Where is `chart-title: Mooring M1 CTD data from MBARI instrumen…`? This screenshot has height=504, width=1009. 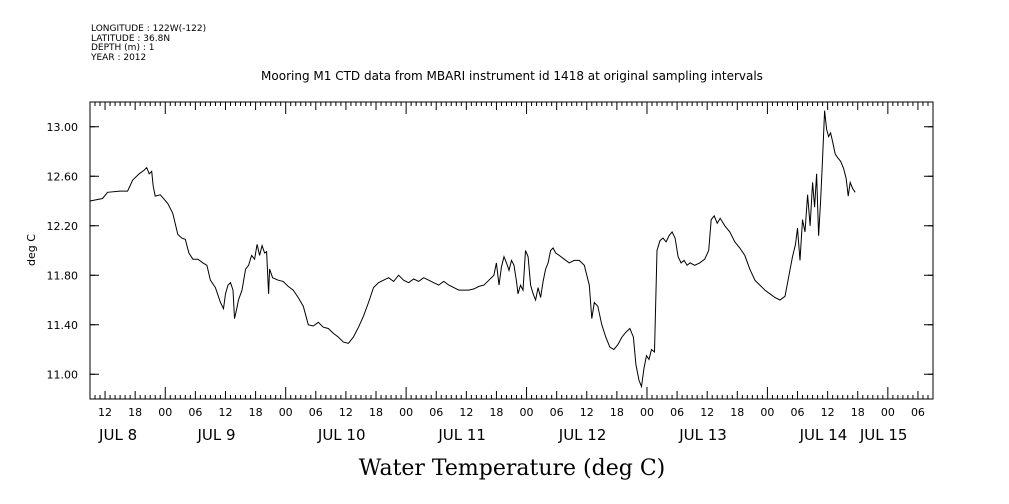 chart-title: Mooring M1 CTD data from MBARI instrumen… is located at coordinates (512, 76).